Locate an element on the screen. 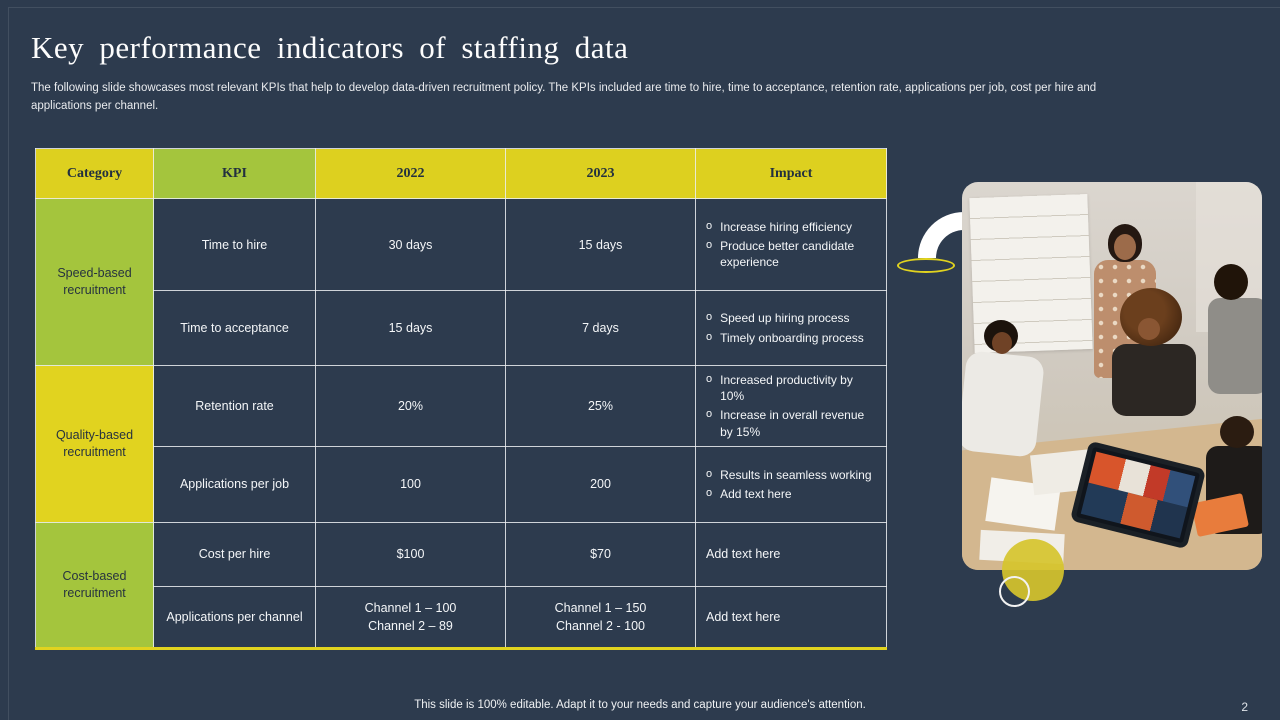  category-cell-speed: Speed-based recruitment is located at coordinates (94, 282).